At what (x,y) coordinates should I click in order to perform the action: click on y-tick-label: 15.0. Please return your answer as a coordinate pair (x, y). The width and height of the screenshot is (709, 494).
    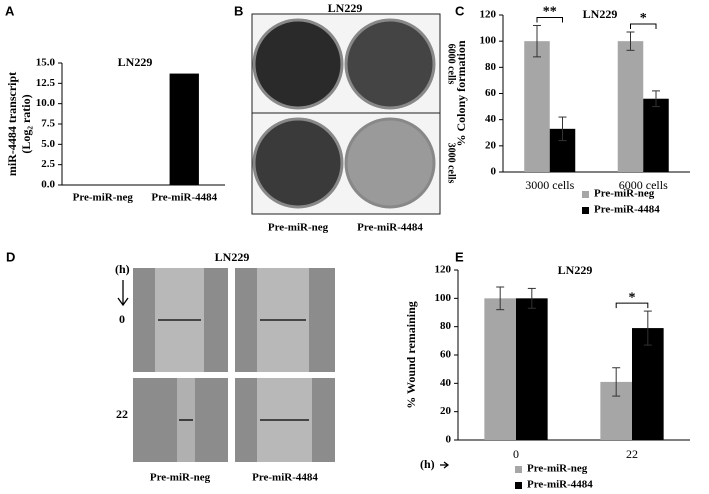
    Looking at the image, I should click on (46, 63).